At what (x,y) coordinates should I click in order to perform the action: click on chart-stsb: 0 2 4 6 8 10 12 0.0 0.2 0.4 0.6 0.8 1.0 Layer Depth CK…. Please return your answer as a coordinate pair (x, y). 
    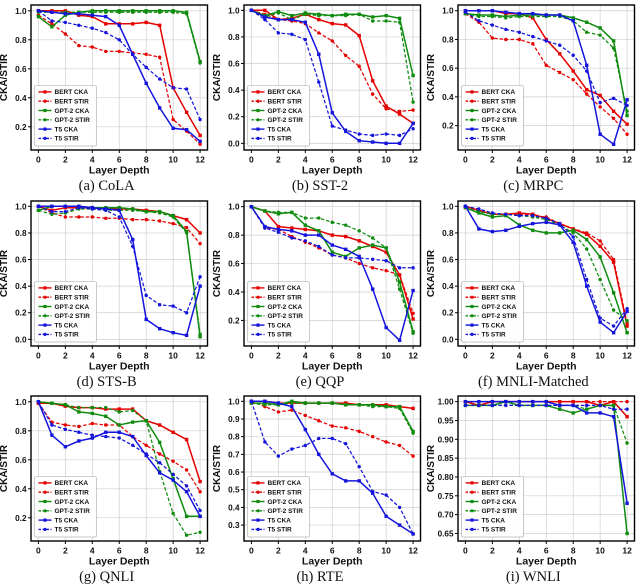
    Looking at the image, I should click on (107, 283).